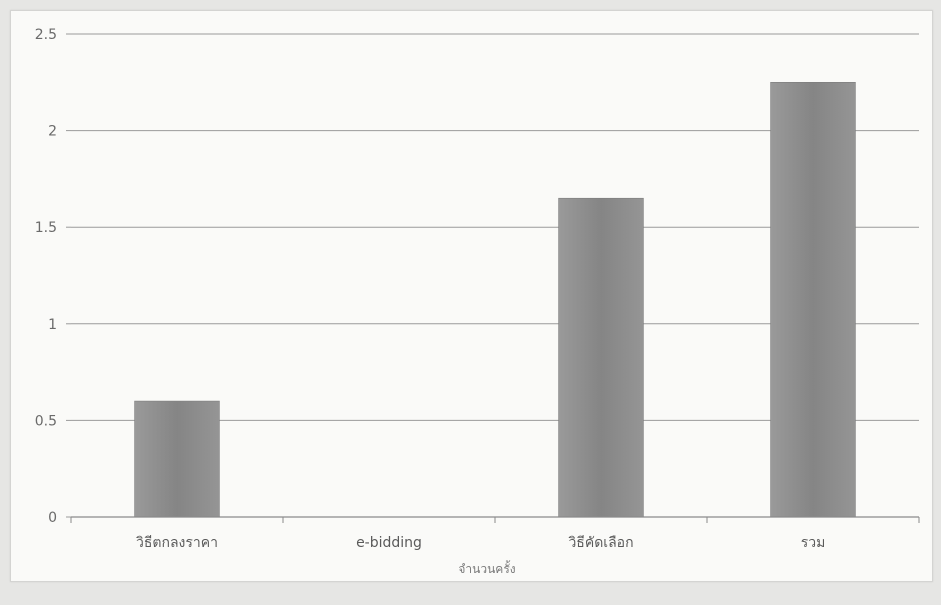  Describe the element at coordinates (52, 325) in the screenshot. I see `y-tick-label: 1` at that location.